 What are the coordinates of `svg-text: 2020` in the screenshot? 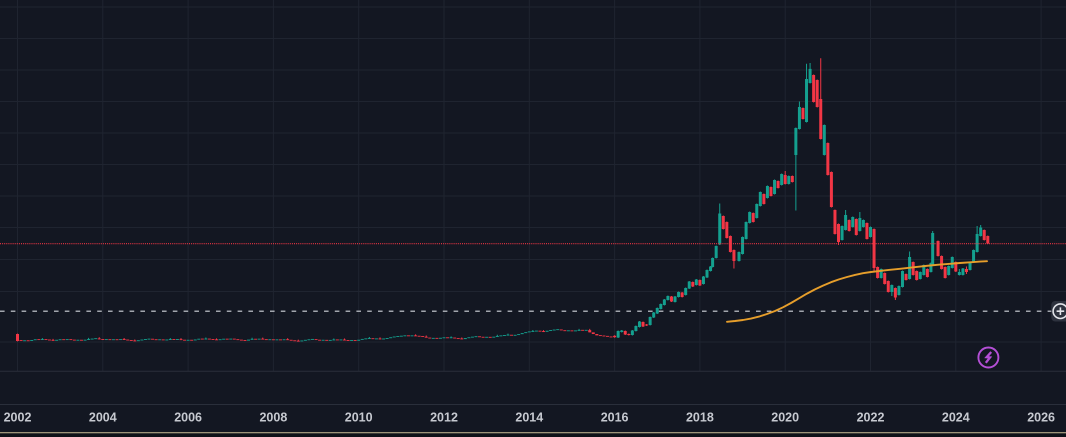 It's located at (785, 418).